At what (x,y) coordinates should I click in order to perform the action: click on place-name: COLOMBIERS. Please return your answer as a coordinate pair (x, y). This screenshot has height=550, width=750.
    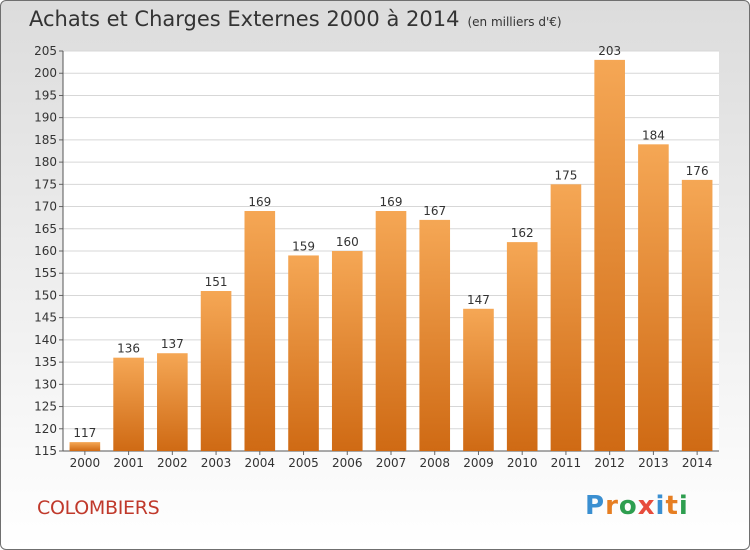
    Looking at the image, I should click on (98, 508).